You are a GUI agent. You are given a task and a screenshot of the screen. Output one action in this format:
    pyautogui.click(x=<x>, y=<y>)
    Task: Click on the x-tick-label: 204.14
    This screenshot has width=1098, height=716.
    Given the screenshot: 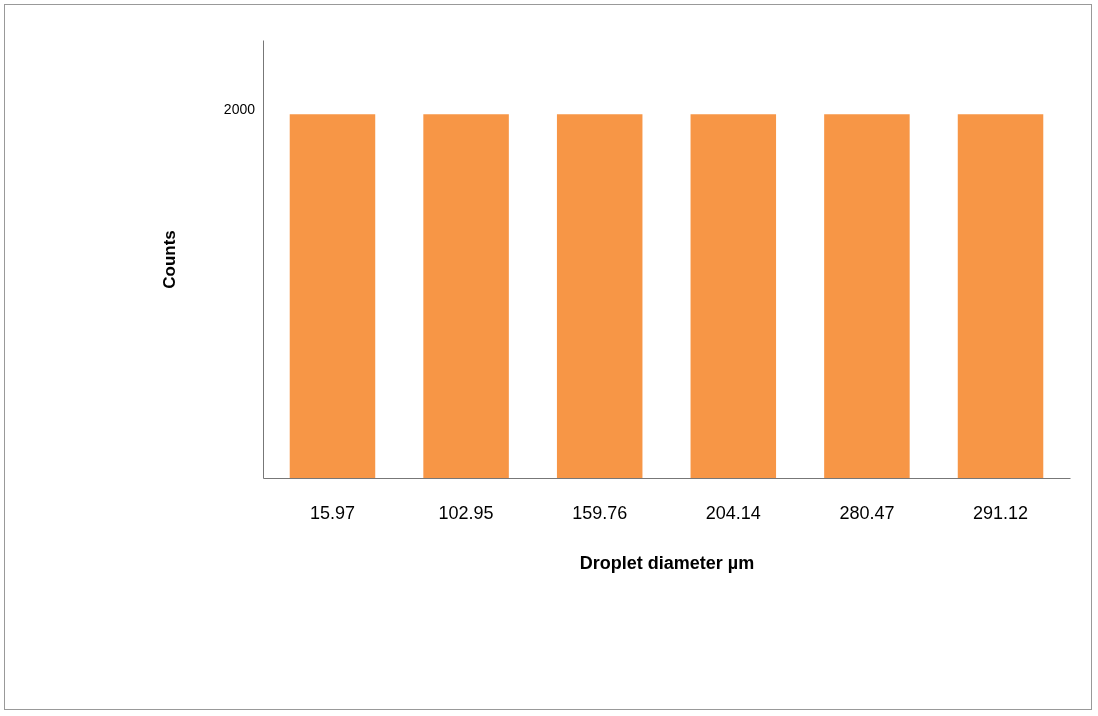 What is the action you would take?
    pyautogui.click(x=733, y=512)
    